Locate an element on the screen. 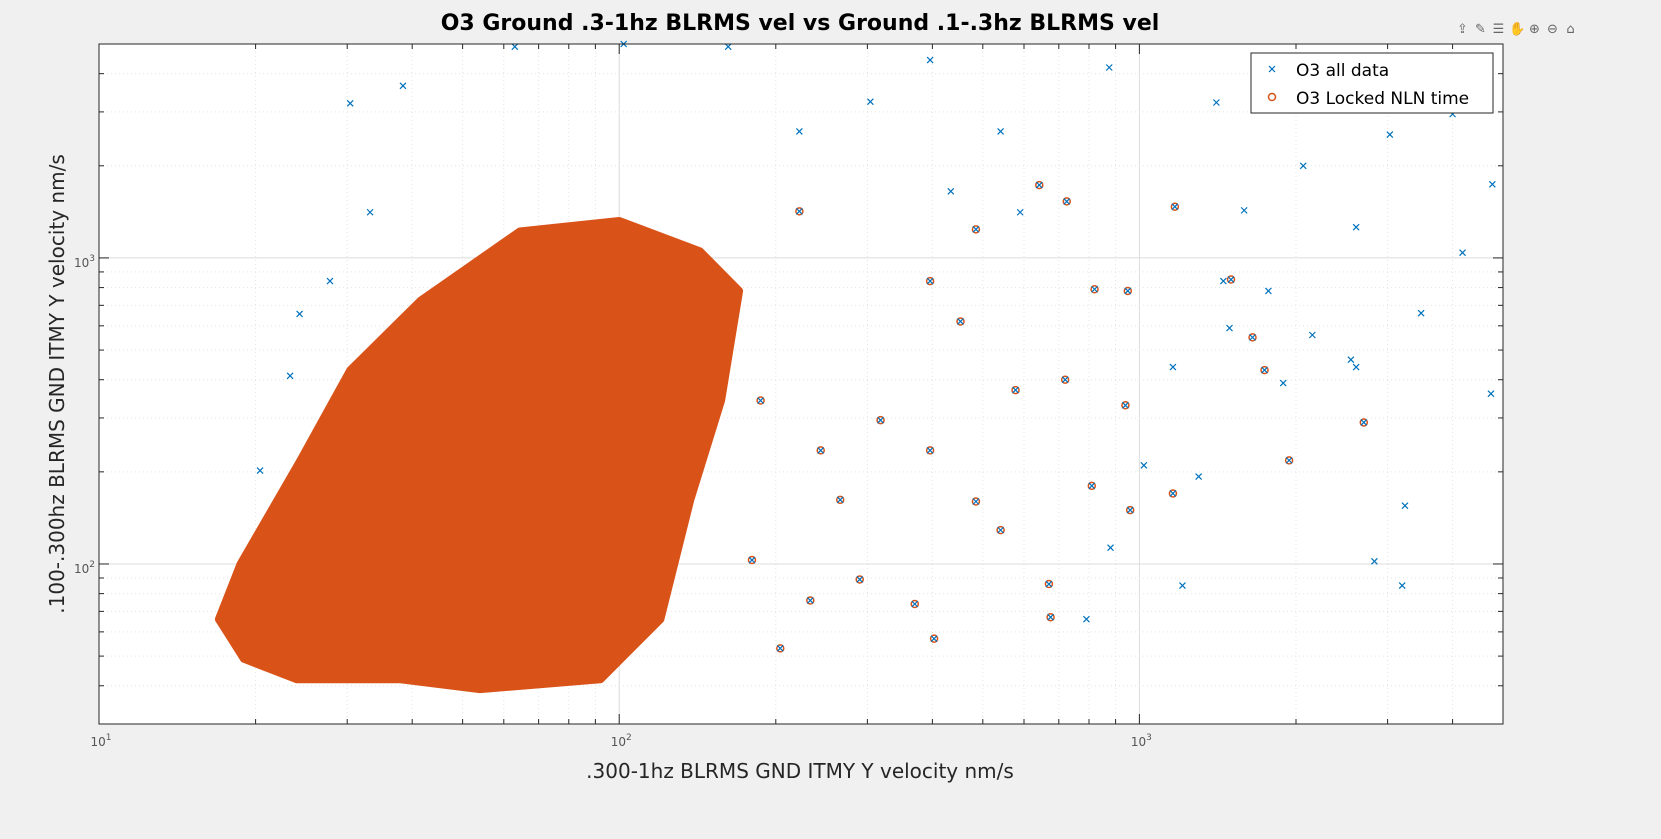 Image resolution: width=1661 pixels, height=839 pixels. legend-circle-marker is located at coordinates (1272, 97).